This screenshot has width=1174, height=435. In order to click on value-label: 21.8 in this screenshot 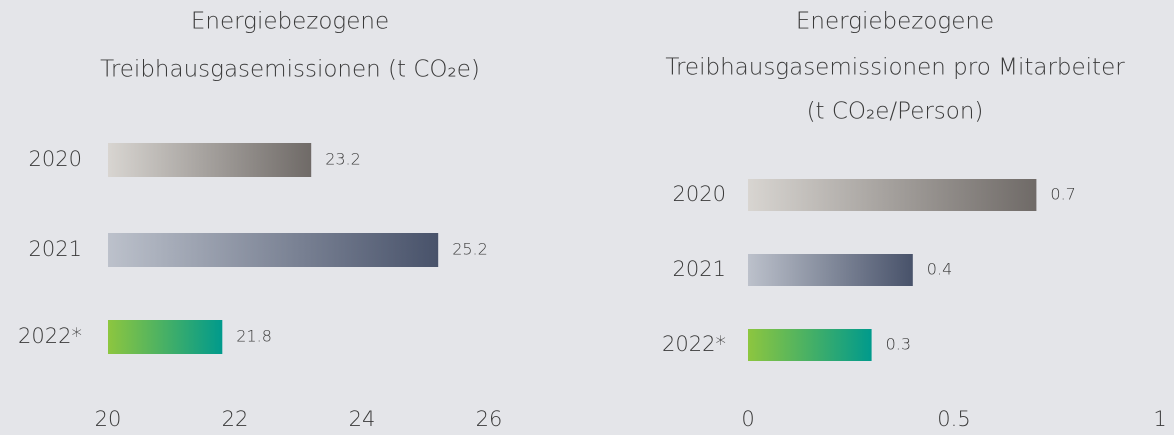, I will do `click(254, 336)`.